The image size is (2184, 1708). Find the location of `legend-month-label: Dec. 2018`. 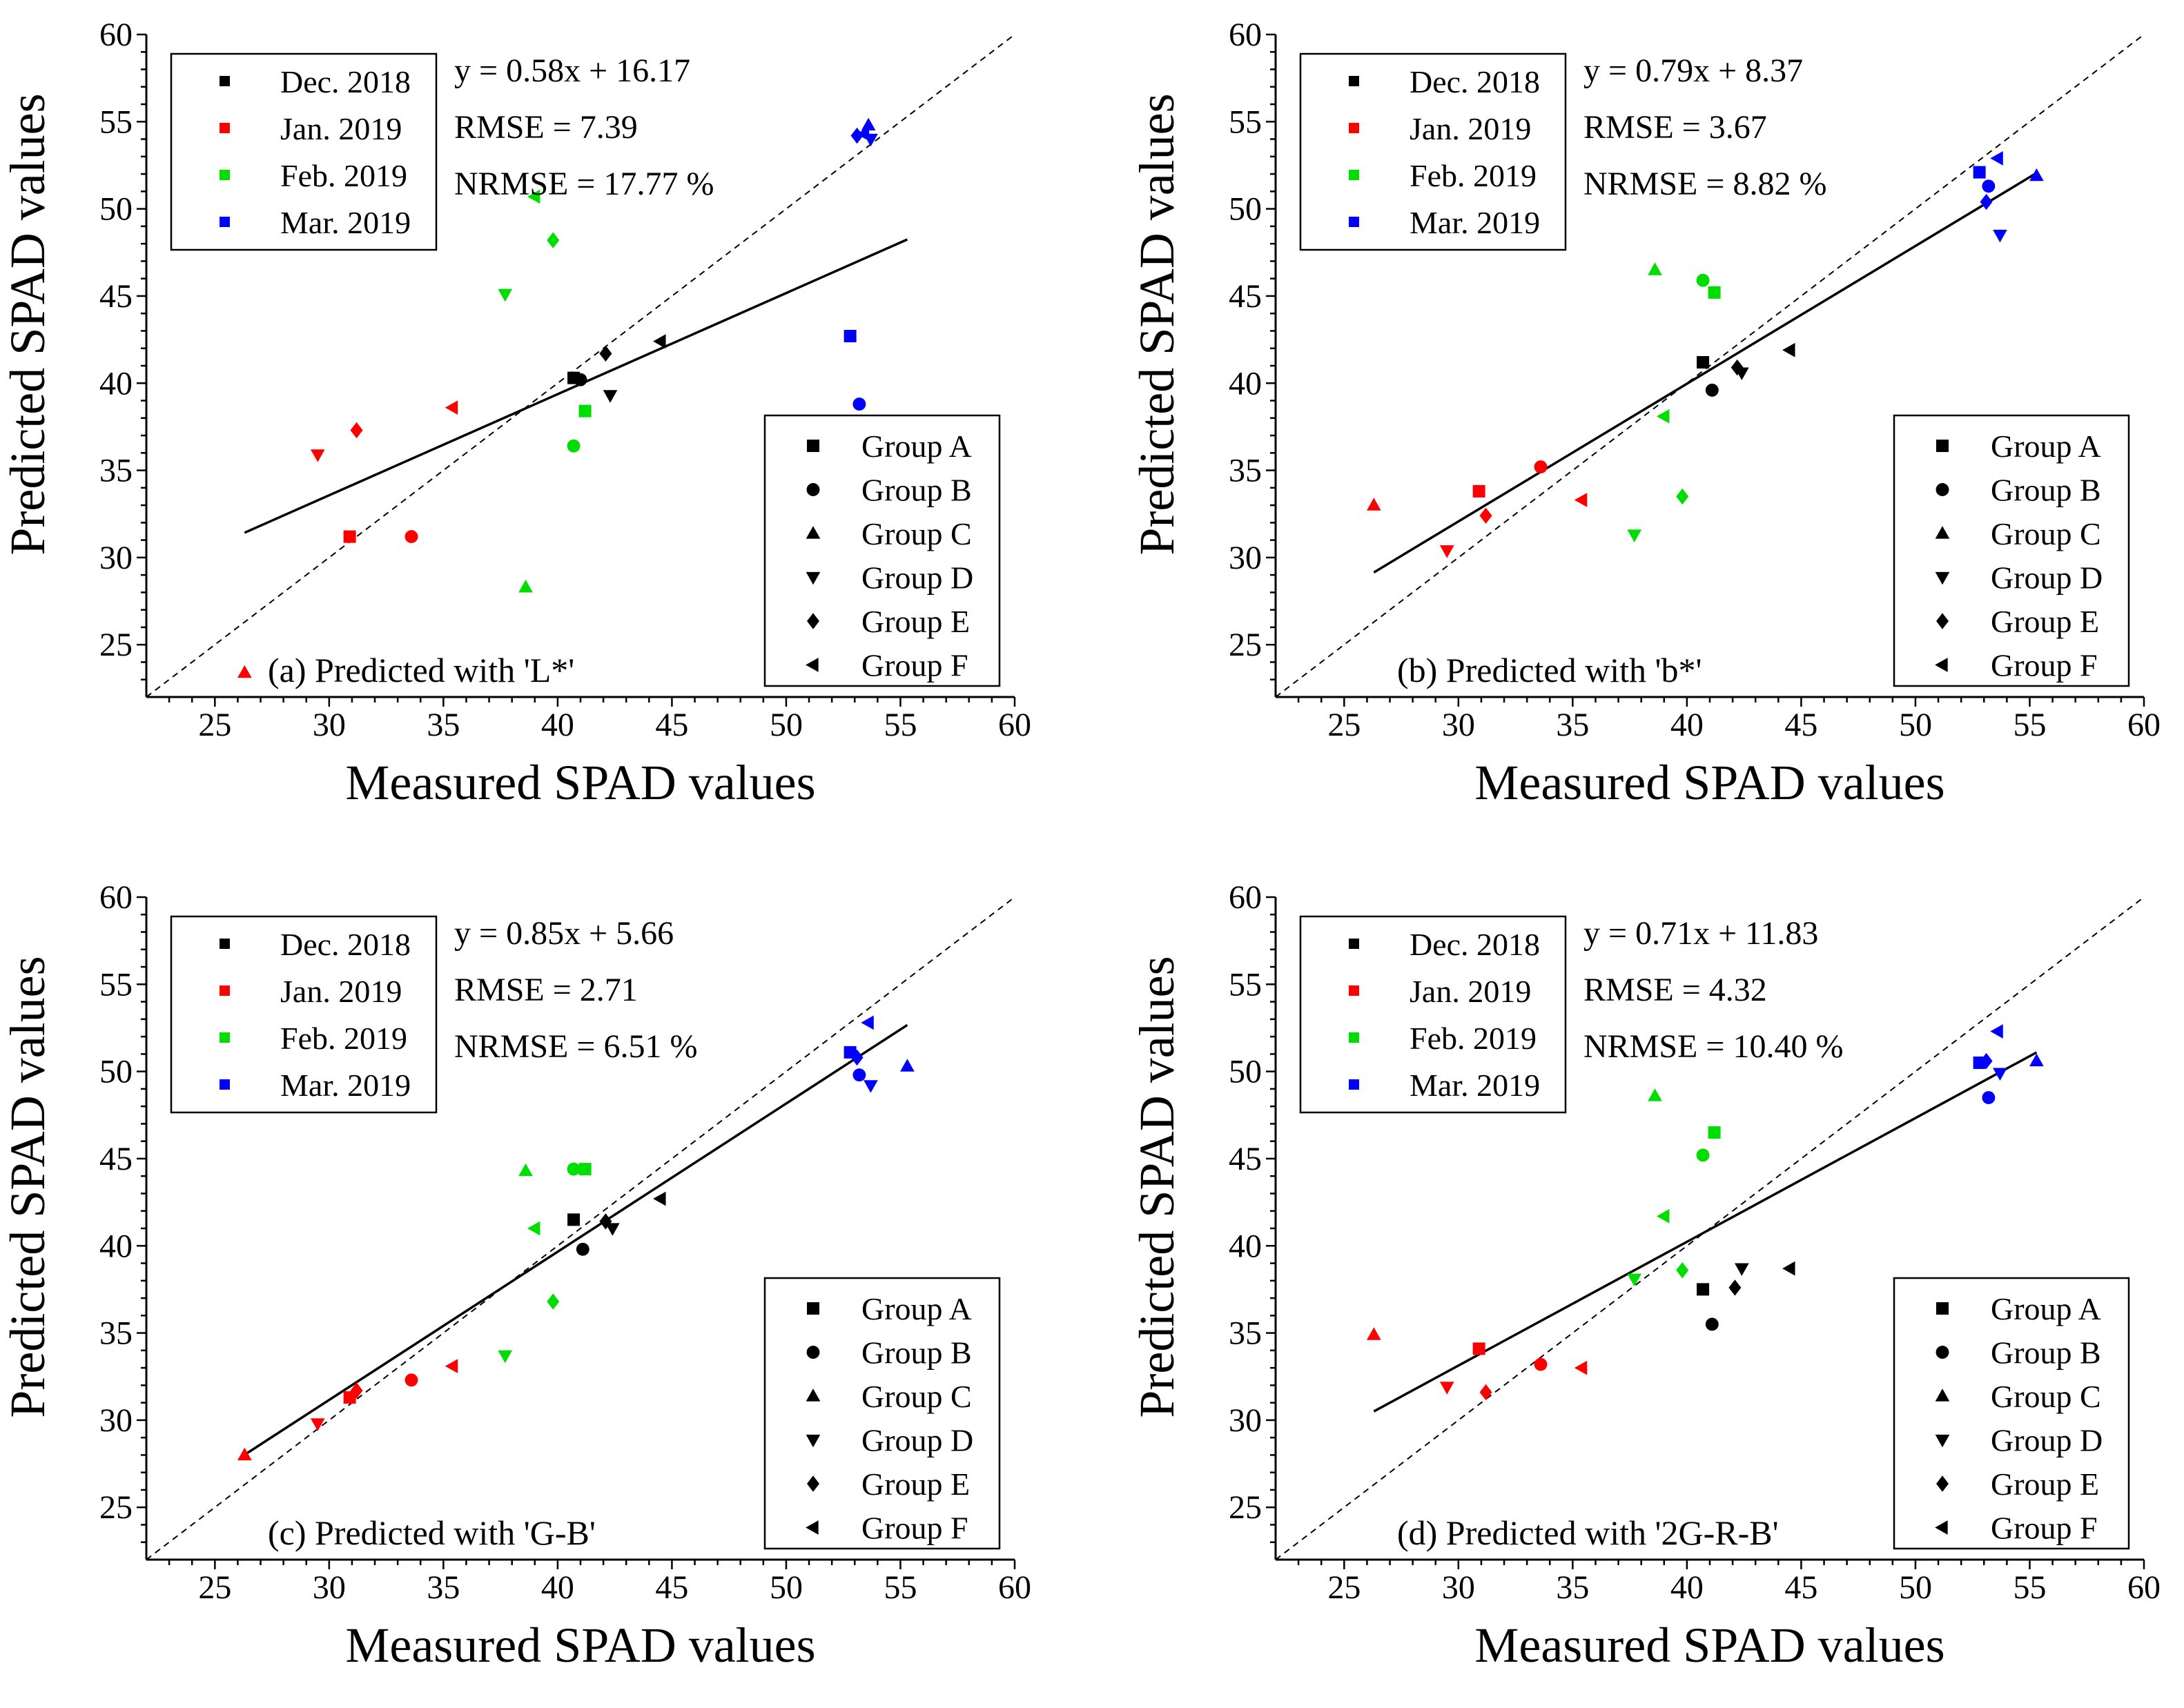

legend-month-label: Dec. 2018 is located at coordinates (345, 944).